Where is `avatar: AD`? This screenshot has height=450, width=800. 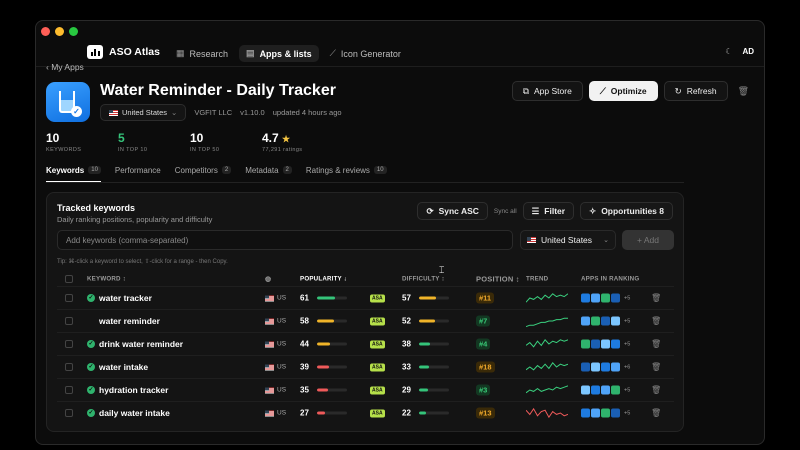
avatar: AD is located at coordinates (748, 51).